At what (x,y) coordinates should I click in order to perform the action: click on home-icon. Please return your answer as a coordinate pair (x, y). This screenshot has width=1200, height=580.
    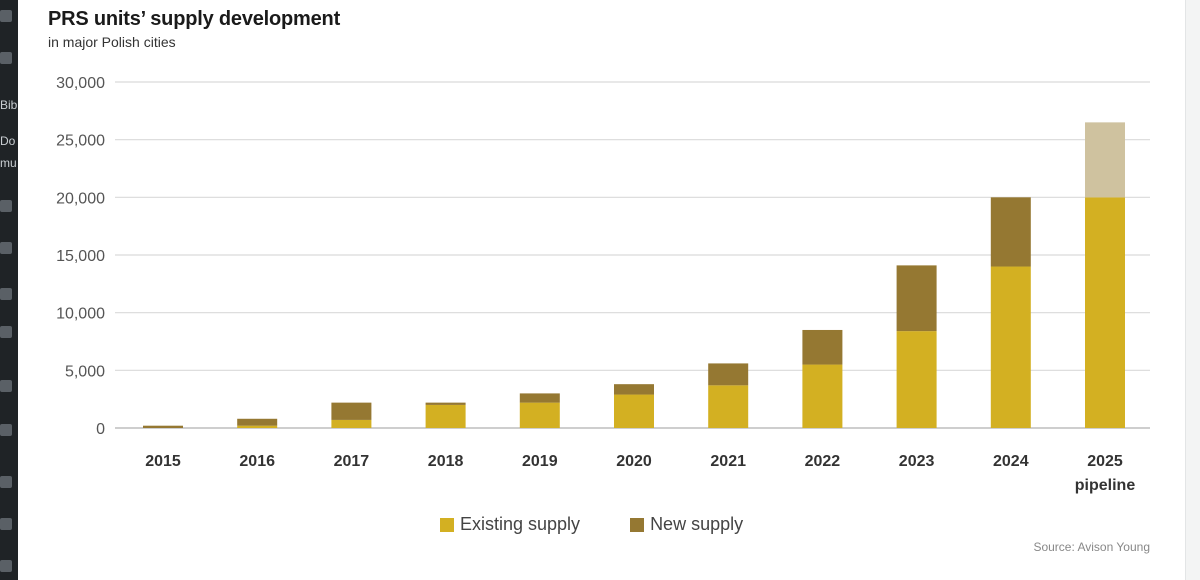
    Looking at the image, I should click on (6, 58).